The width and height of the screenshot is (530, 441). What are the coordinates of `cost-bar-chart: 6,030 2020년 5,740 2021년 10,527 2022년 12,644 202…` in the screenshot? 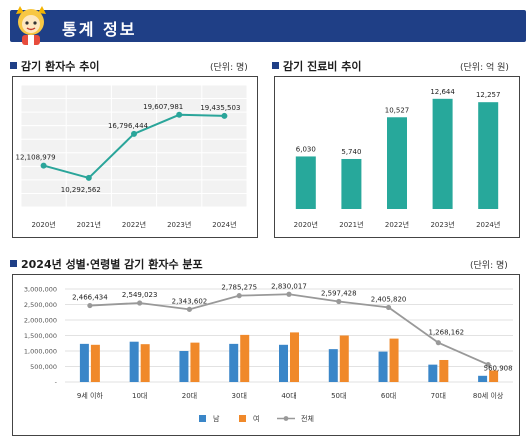 It's located at (397, 158).